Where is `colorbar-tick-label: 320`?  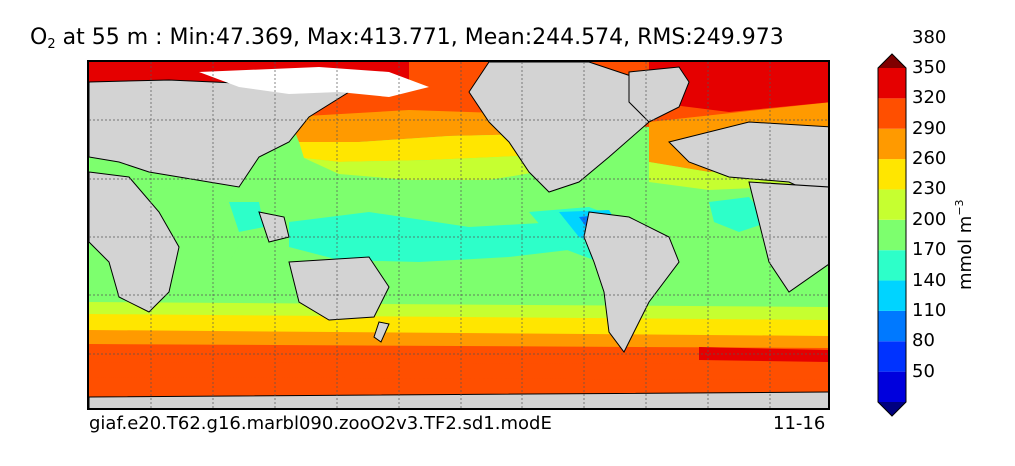 colorbar-tick-label: 320 is located at coordinates (929, 98).